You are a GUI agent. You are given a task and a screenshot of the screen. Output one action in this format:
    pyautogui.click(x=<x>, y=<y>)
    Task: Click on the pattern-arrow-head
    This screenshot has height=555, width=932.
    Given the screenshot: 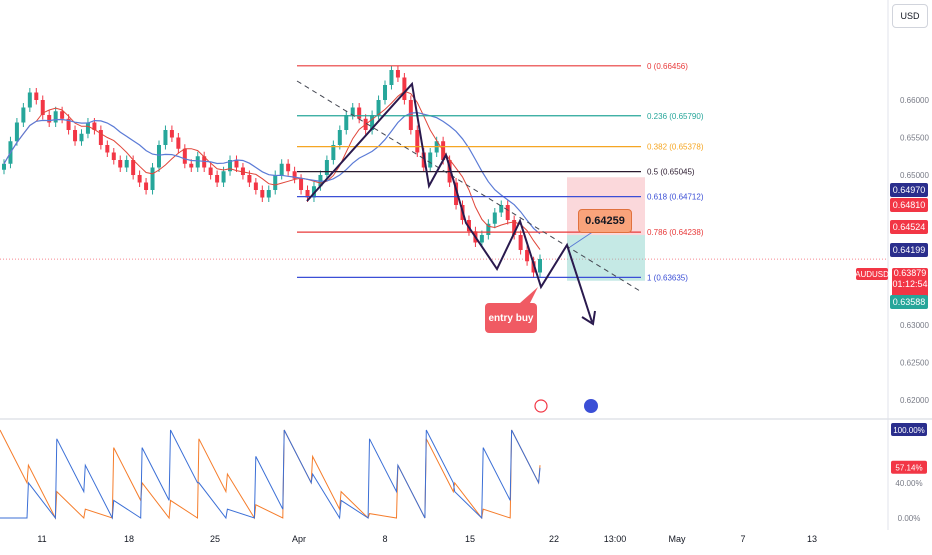 What is the action you would take?
    pyautogui.click(x=588, y=318)
    